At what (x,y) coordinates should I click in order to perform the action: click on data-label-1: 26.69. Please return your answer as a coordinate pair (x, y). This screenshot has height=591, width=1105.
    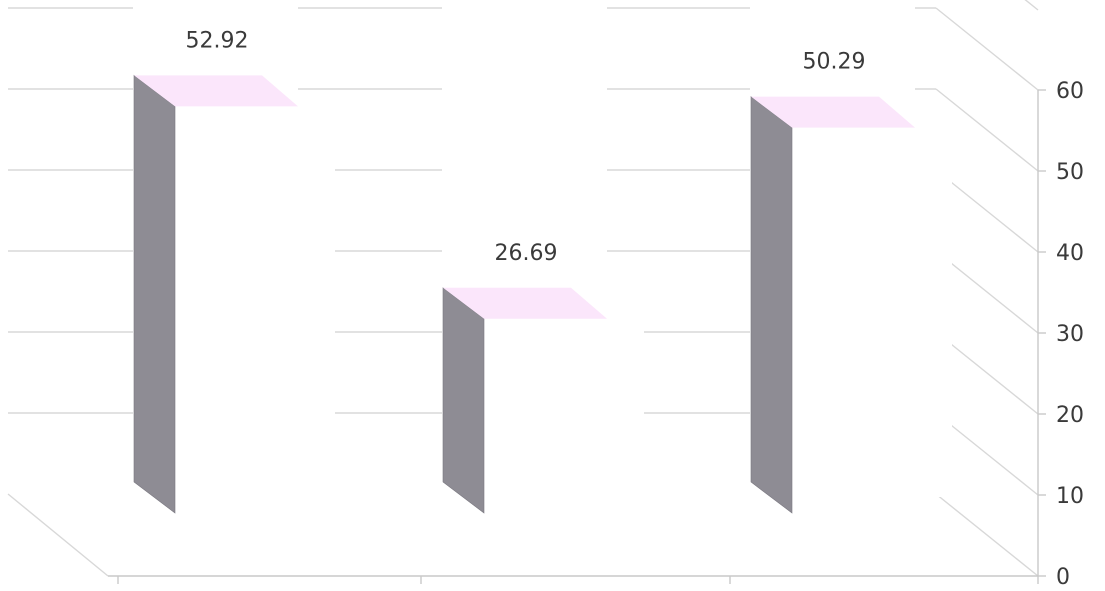
    Looking at the image, I should click on (526, 253).